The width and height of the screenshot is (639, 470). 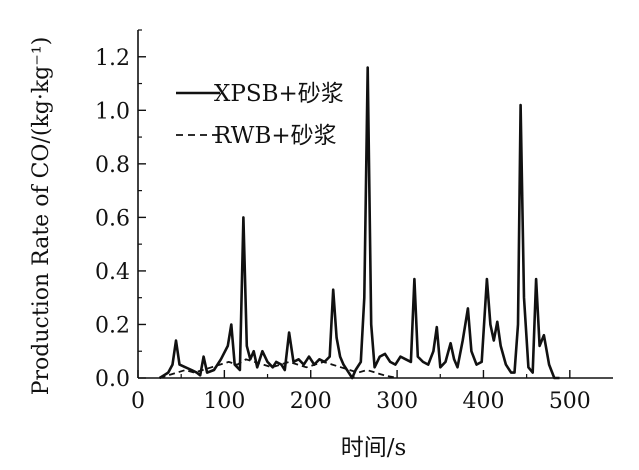 I want to click on x-tick-label: 0, so click(x=138, y=401).